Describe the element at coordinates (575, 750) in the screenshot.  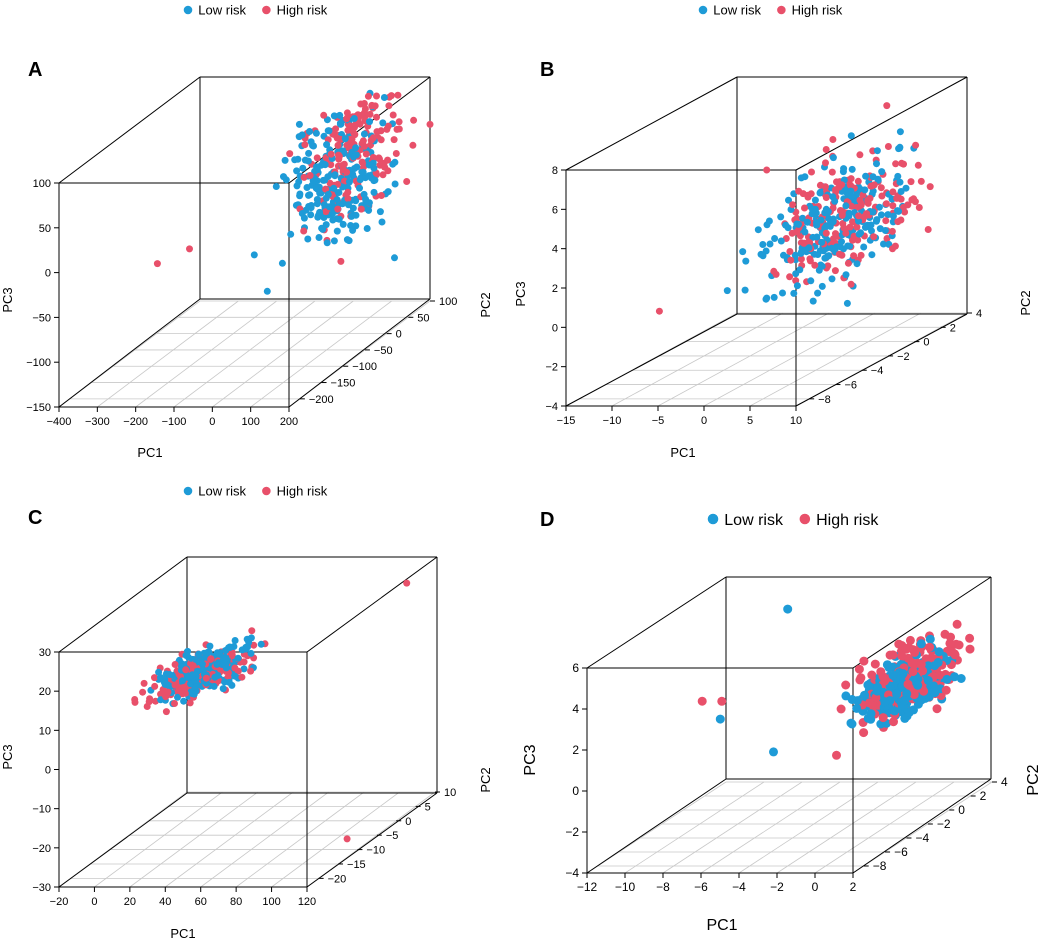
I see `z-tick-label: 2` at that location.